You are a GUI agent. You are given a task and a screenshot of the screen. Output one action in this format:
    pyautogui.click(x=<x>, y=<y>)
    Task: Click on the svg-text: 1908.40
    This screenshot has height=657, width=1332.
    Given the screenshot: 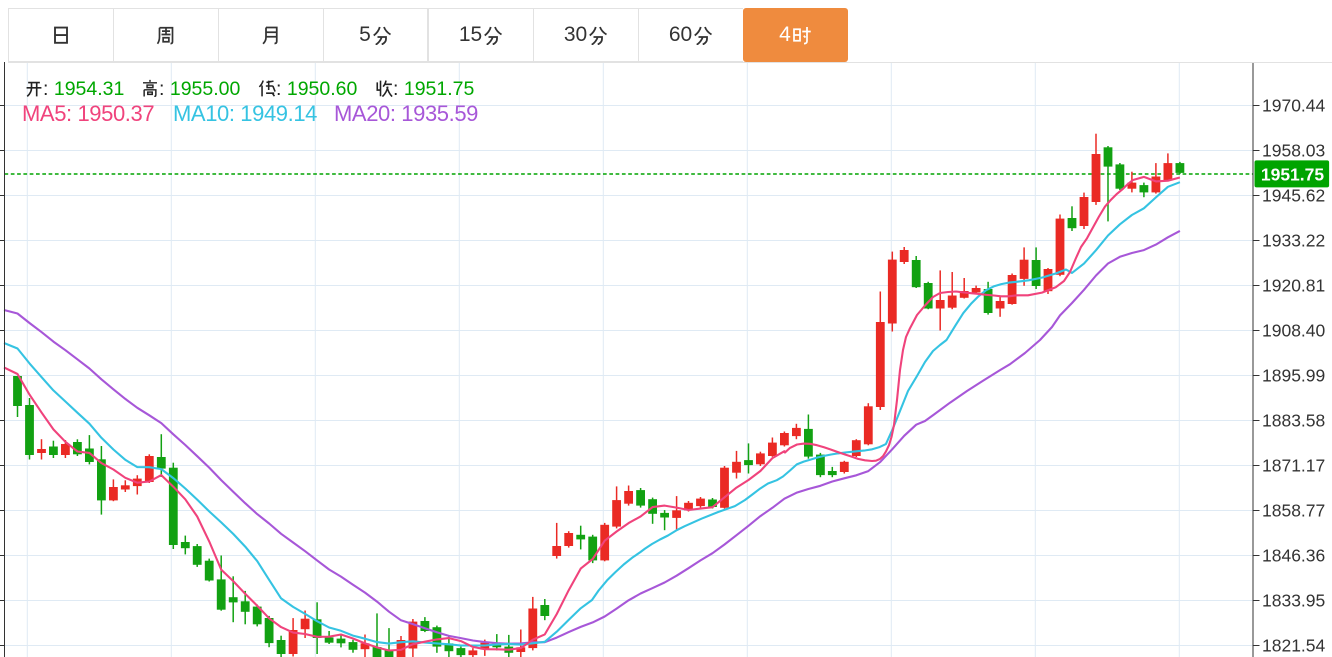 What is the action you would take?
    pyautogui.click(x=1294, y=331)
    